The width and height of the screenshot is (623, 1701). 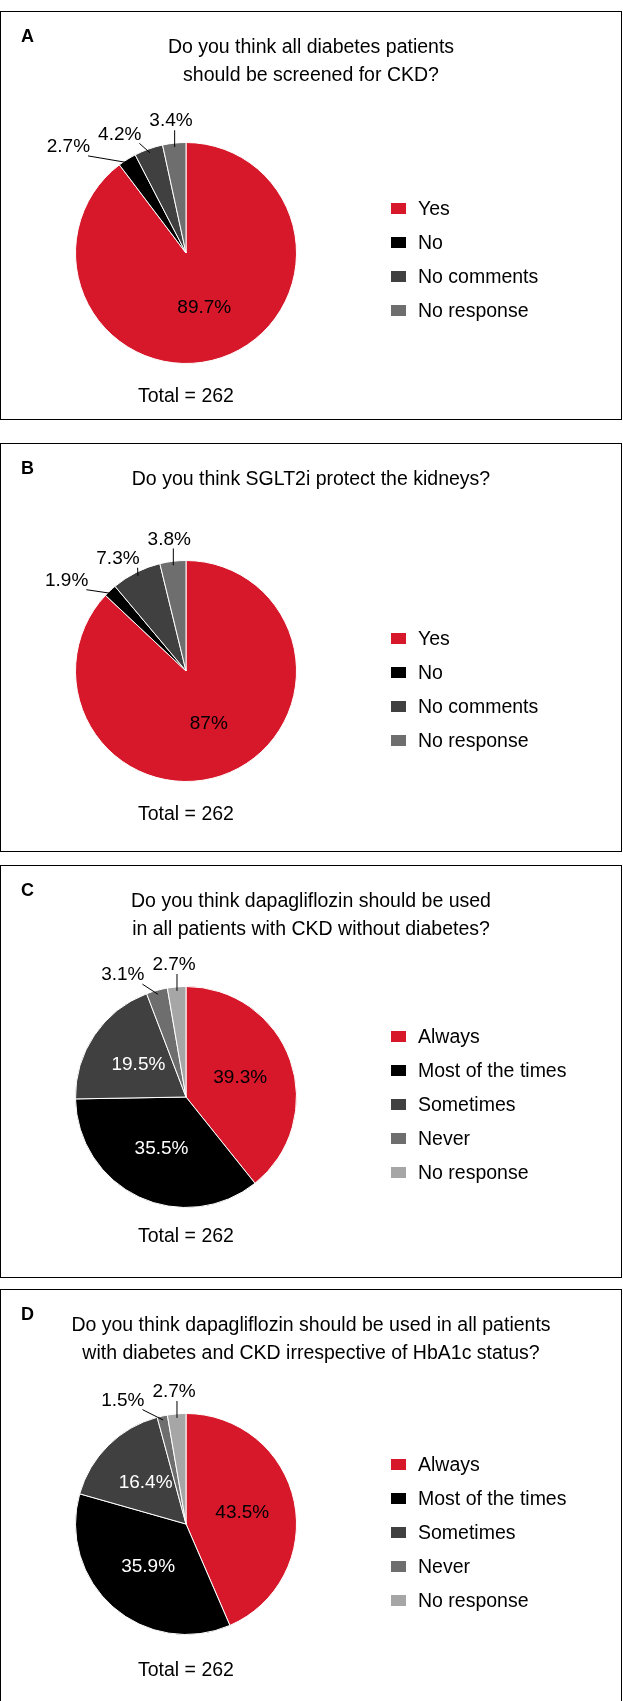 What do you see at coordinates (138, 1064) in the screenshot?
I see `data-label: 19.5%` at bounding box center [138, 1064].